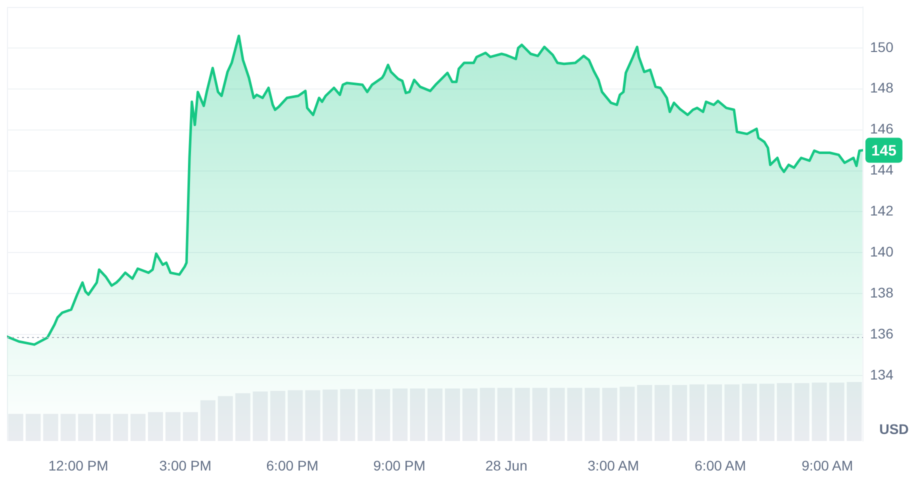 The image size is (921, 482). Describe the element at coordinates (882, 374) in the screenshot. I see `y-tick-label: 134` at that location.